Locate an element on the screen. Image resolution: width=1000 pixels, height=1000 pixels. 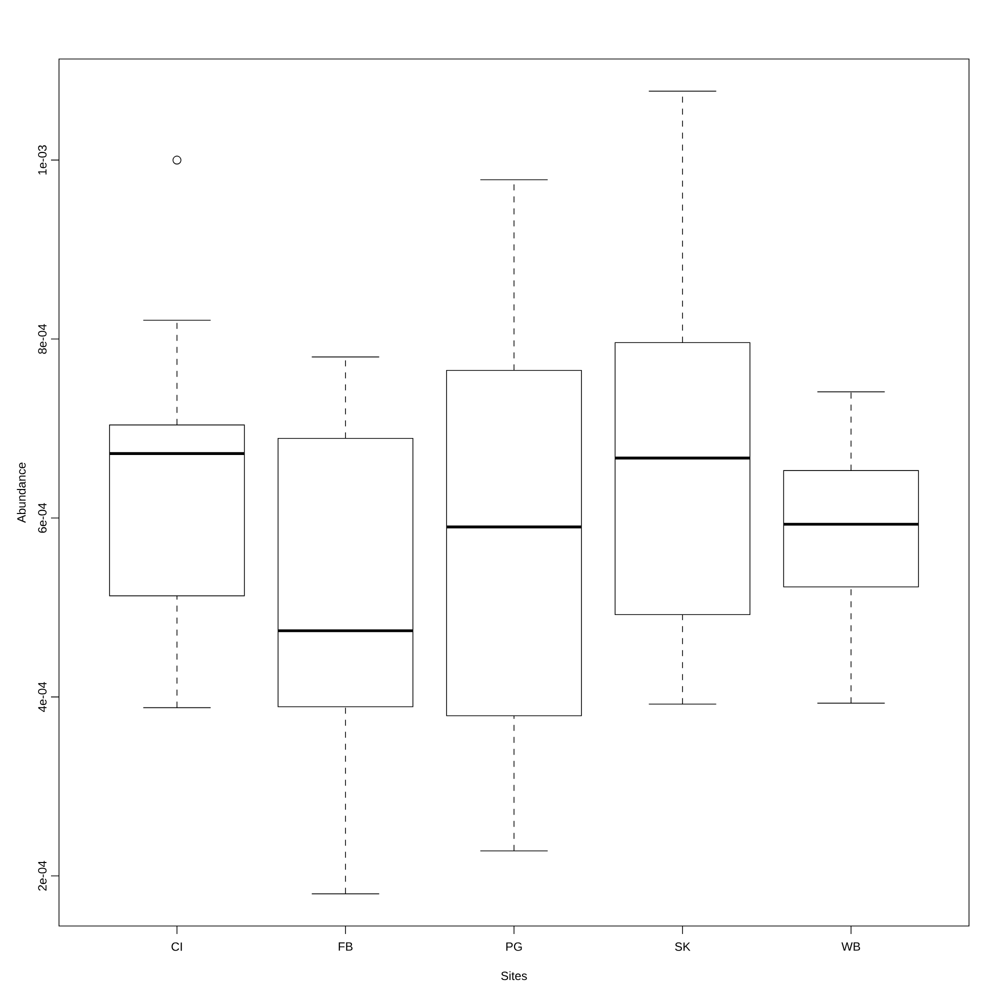
y-tick-label: 1e-03 is located at coordinates (42, 160).